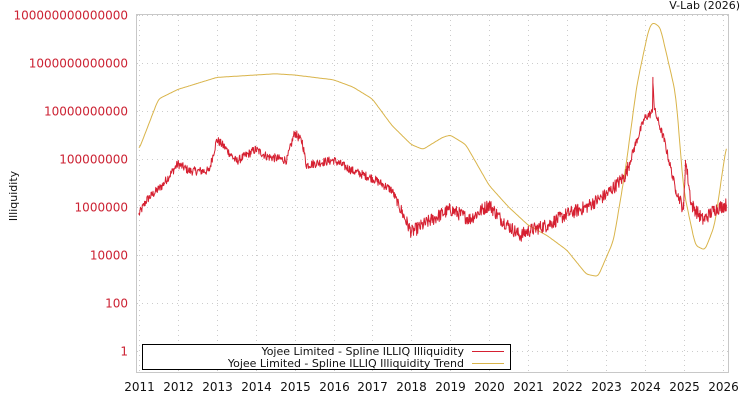 The height and width of the screenshot is (400, 750). I want to click on y-tick-label: 1000000000000, so click(78, 64).